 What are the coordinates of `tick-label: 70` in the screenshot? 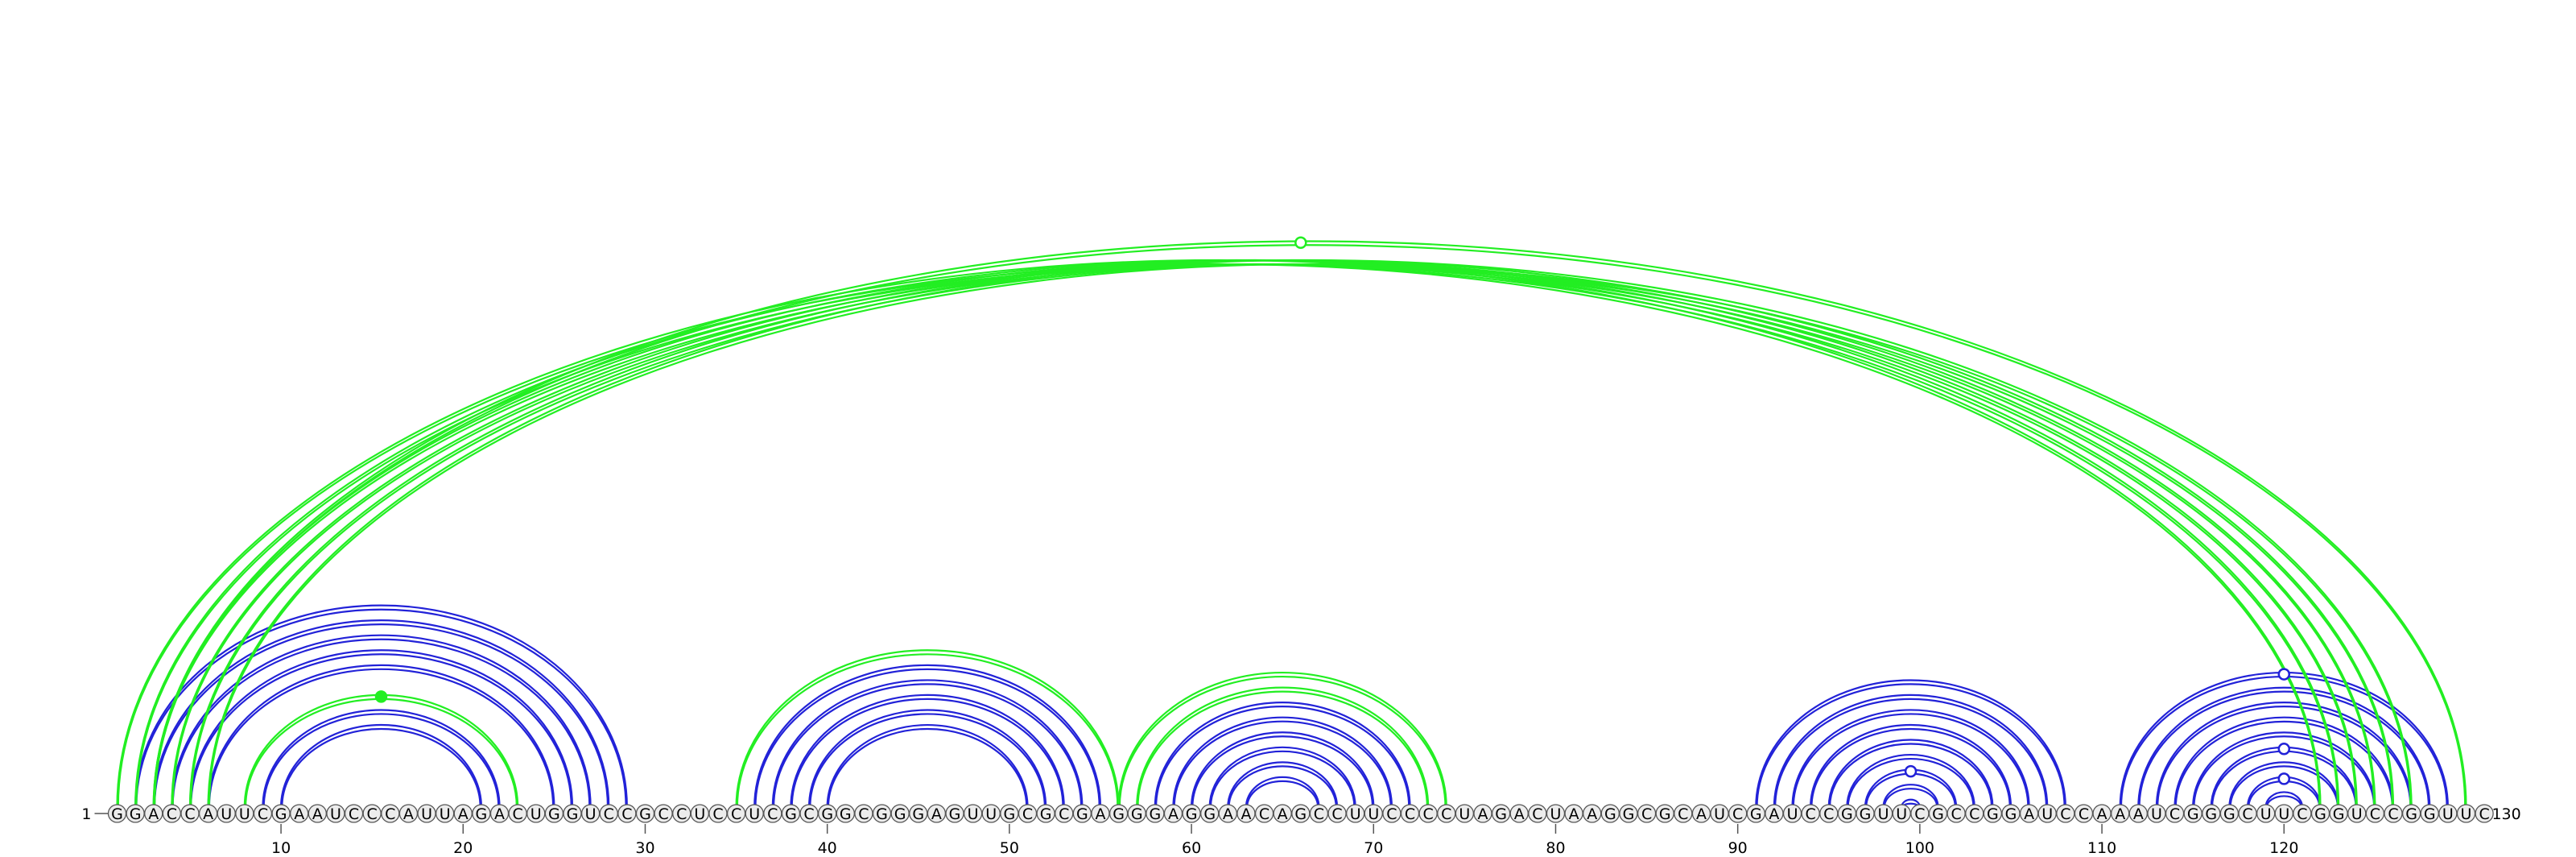 It's located at (1373, 848).